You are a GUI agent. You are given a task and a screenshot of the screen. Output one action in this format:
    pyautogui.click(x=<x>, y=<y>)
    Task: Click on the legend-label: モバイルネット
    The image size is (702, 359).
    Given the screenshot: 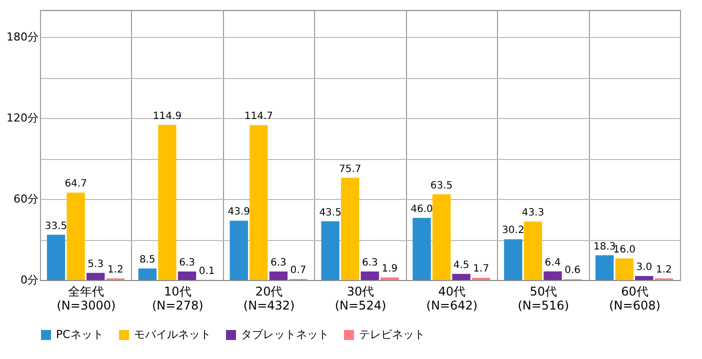 What is the action you would take?
    pyautogui.click(x=172, y=334)
    